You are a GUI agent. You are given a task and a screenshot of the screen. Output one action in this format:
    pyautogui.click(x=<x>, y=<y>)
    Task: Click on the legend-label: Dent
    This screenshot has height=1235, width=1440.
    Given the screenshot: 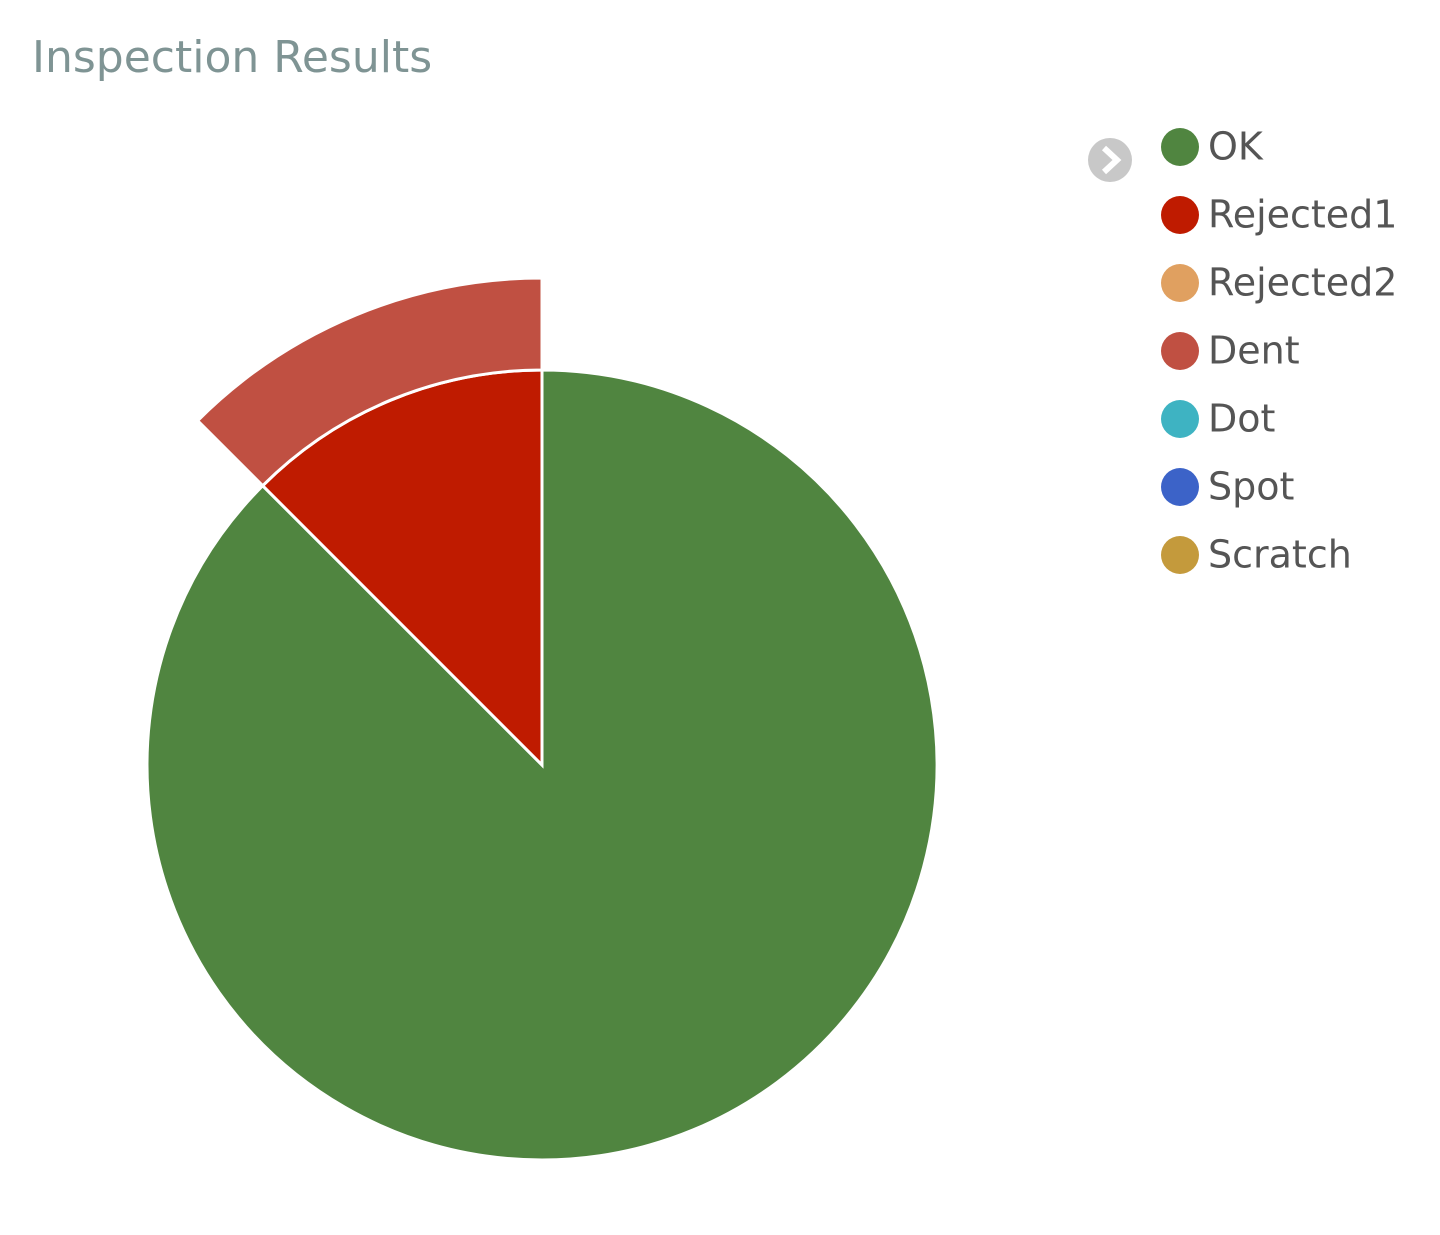 What is the action you would take?
    pyautogui.click(x=1254, y=351)
    